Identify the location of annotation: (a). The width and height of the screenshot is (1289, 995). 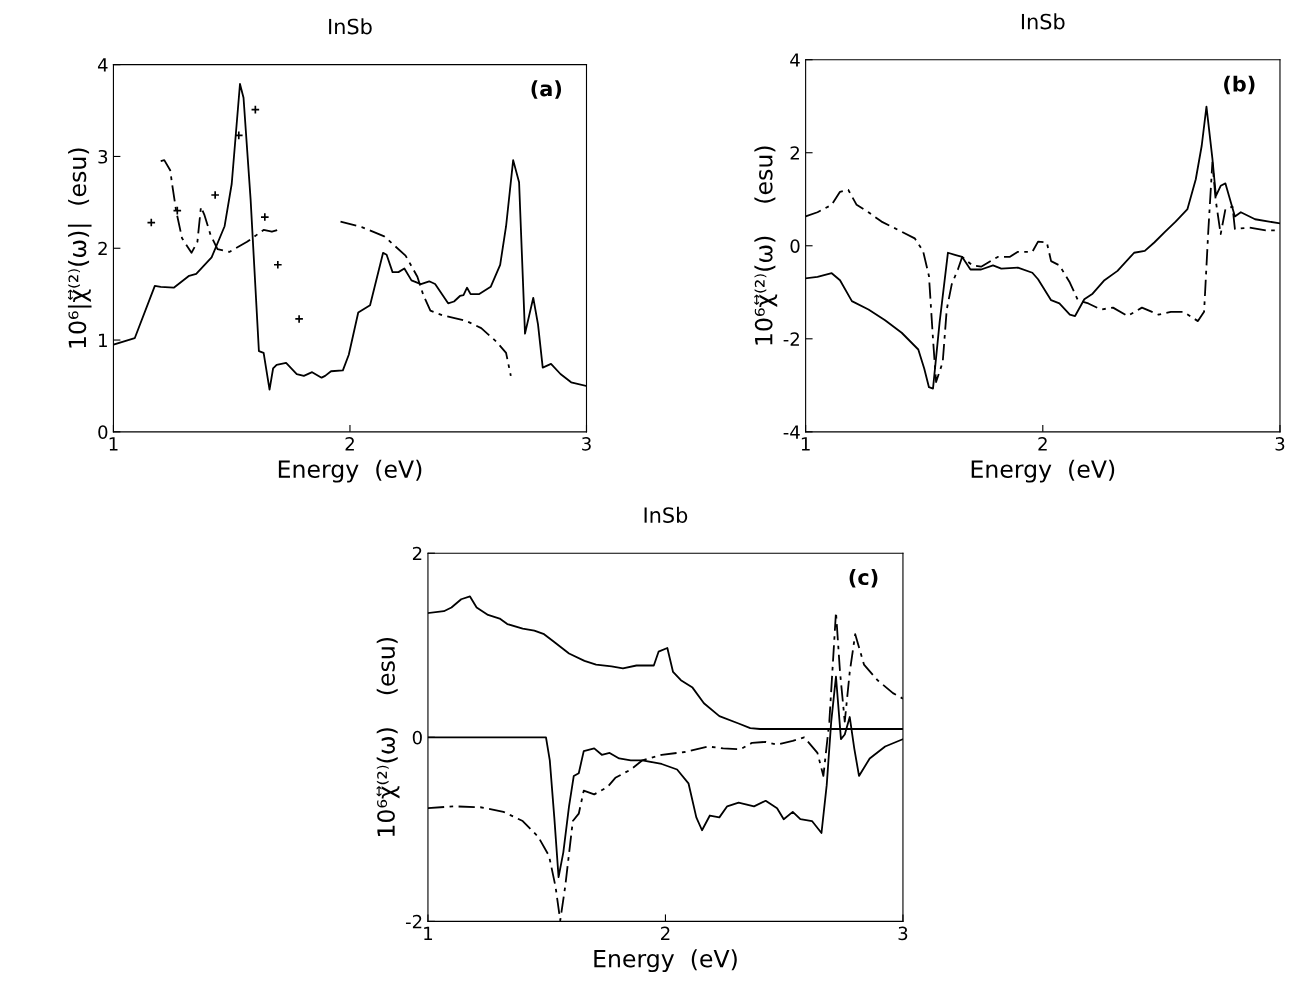
(546, 89).